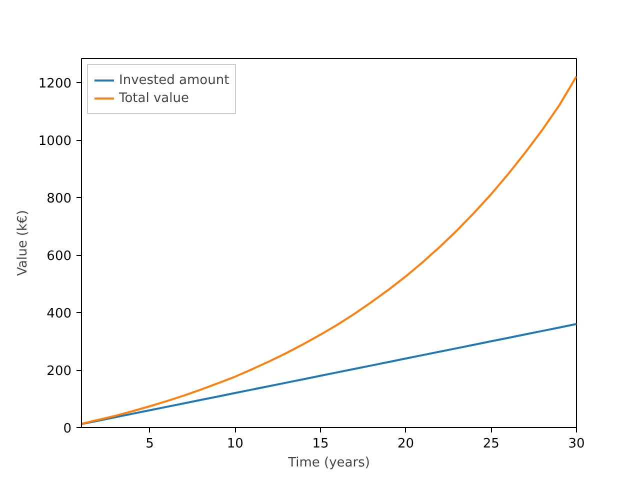  I want to click on y-axis-title: Value (k€), so click(22, 243).